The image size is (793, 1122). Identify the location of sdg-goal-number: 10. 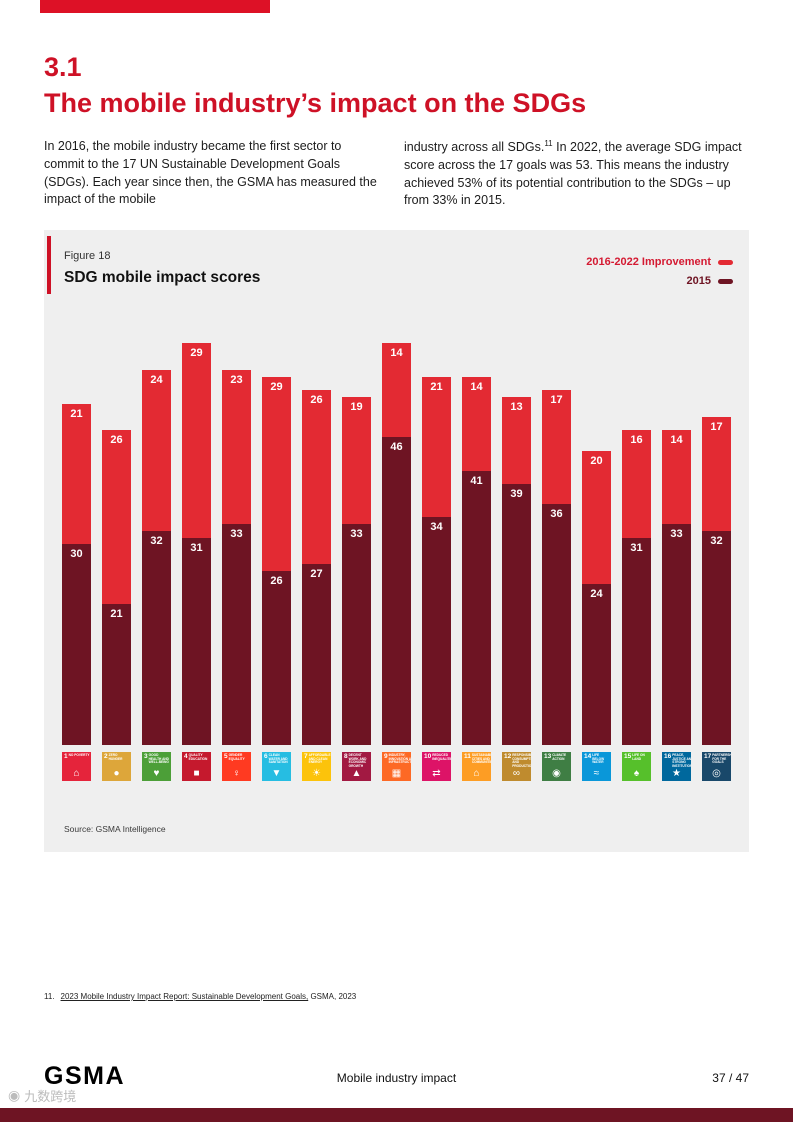
(428, 756).